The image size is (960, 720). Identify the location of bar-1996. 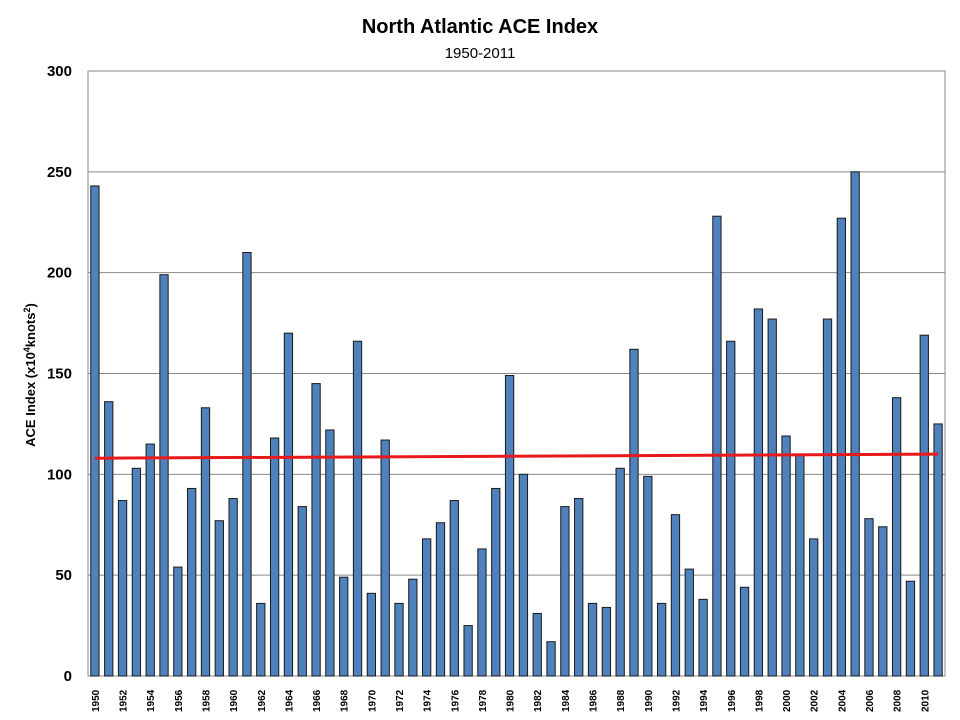
(731, 508).